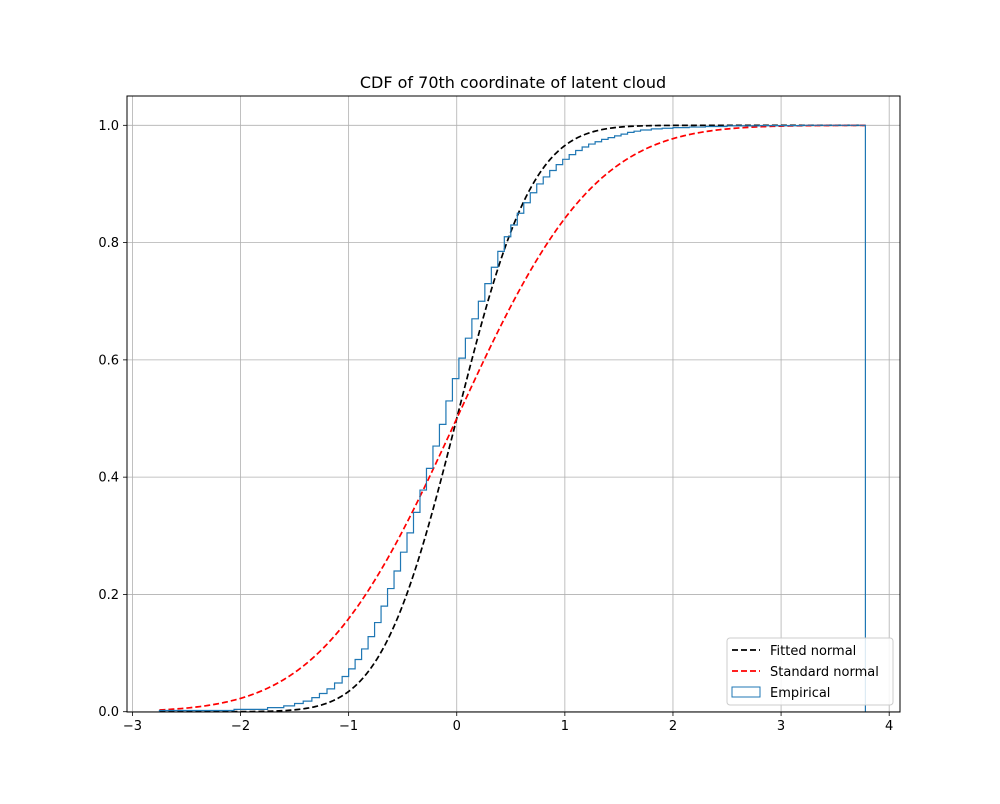 This screenshot has width=1000, height=804. Describe the element at coordinates (889, 726) in the screenshot. I see `x-tick-label: 4` at that location.